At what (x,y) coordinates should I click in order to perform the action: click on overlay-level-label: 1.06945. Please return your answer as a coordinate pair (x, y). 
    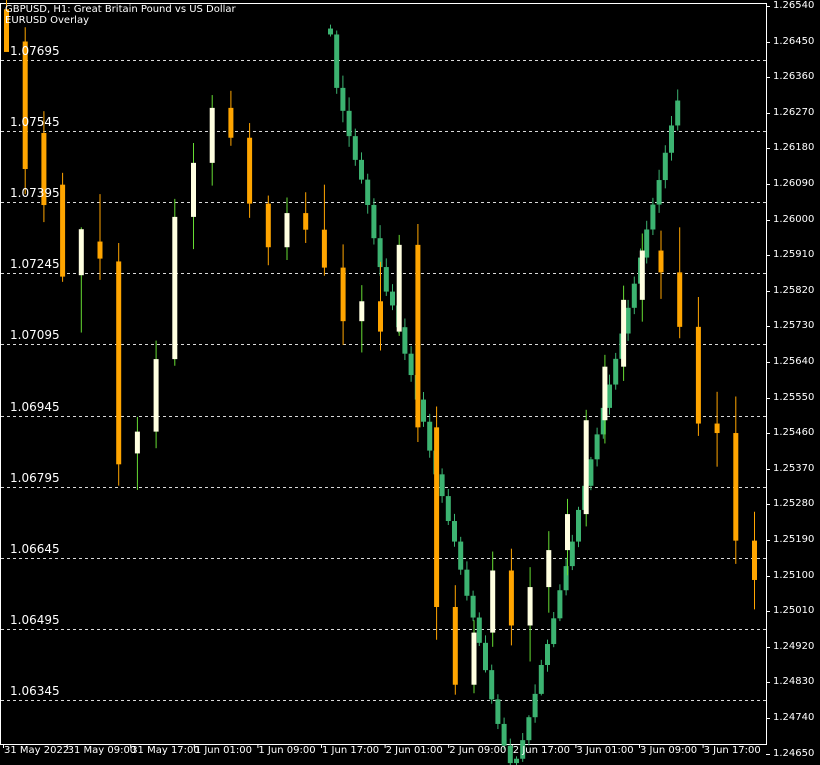
    Looking at the image, I should click on (35, 406).